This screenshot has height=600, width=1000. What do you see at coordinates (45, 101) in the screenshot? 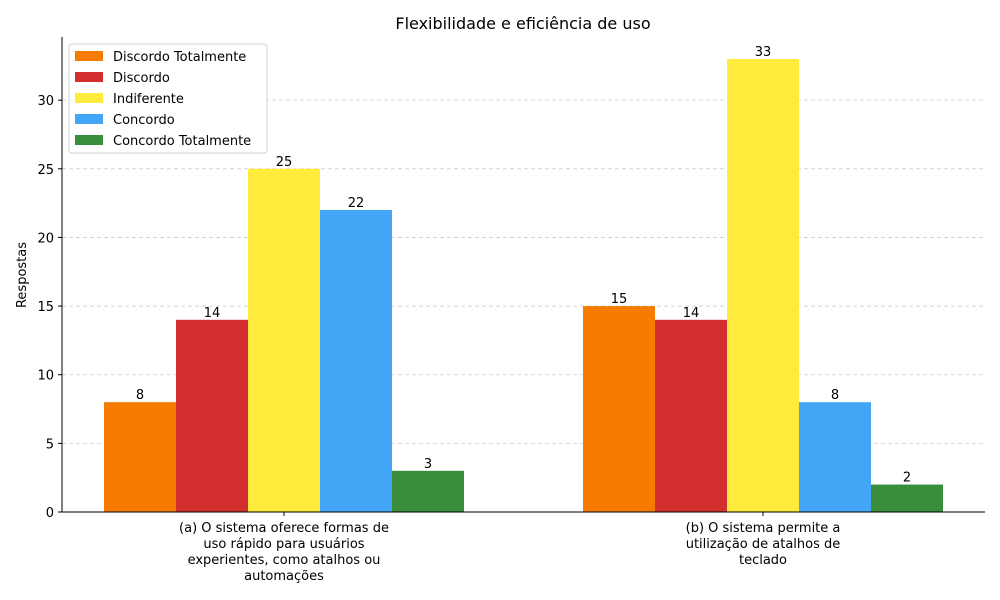
I see `y-tick-label: 30` at bounding box center [45, 101].